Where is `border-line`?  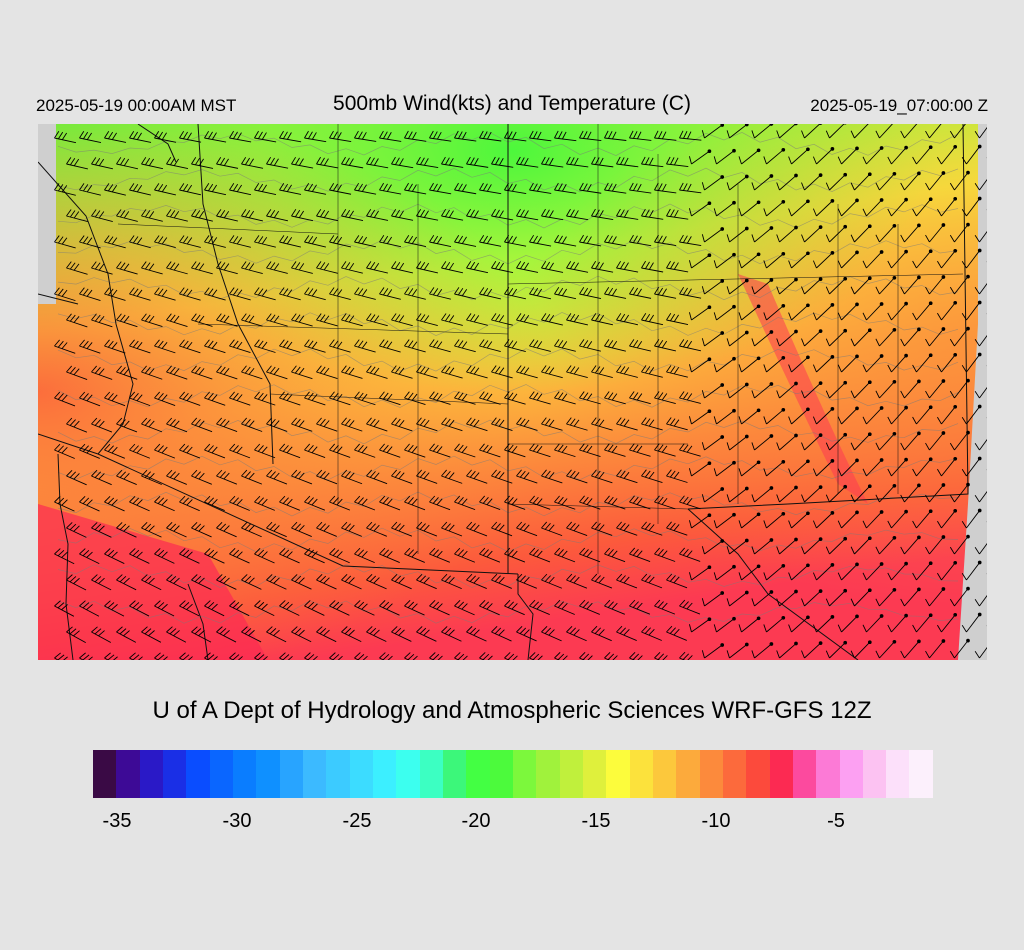
border-line is located at coordinates (58, 299).